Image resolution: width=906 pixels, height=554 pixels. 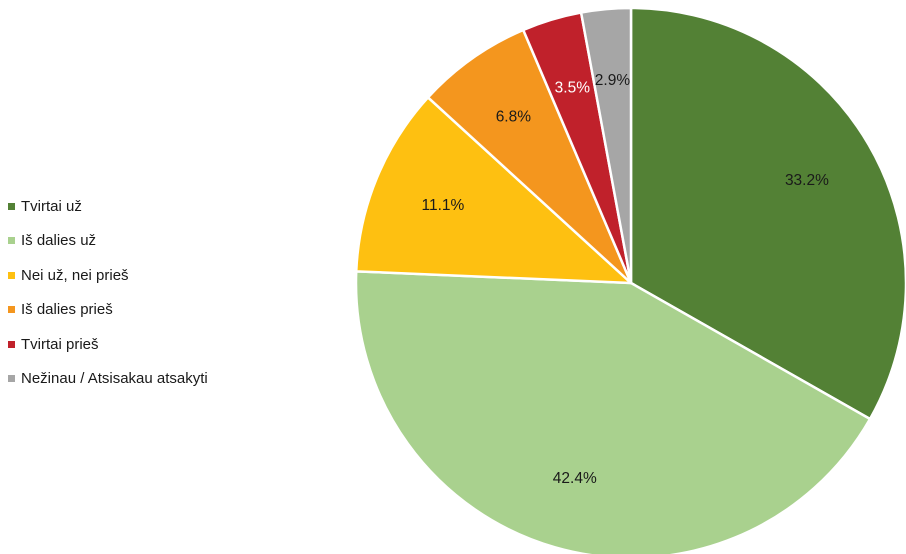 What do you see at coordinates (108, 344) in the screenshot?
I see `legend-item-4: Tvirtai prieš` at bounding box center [108, 344].